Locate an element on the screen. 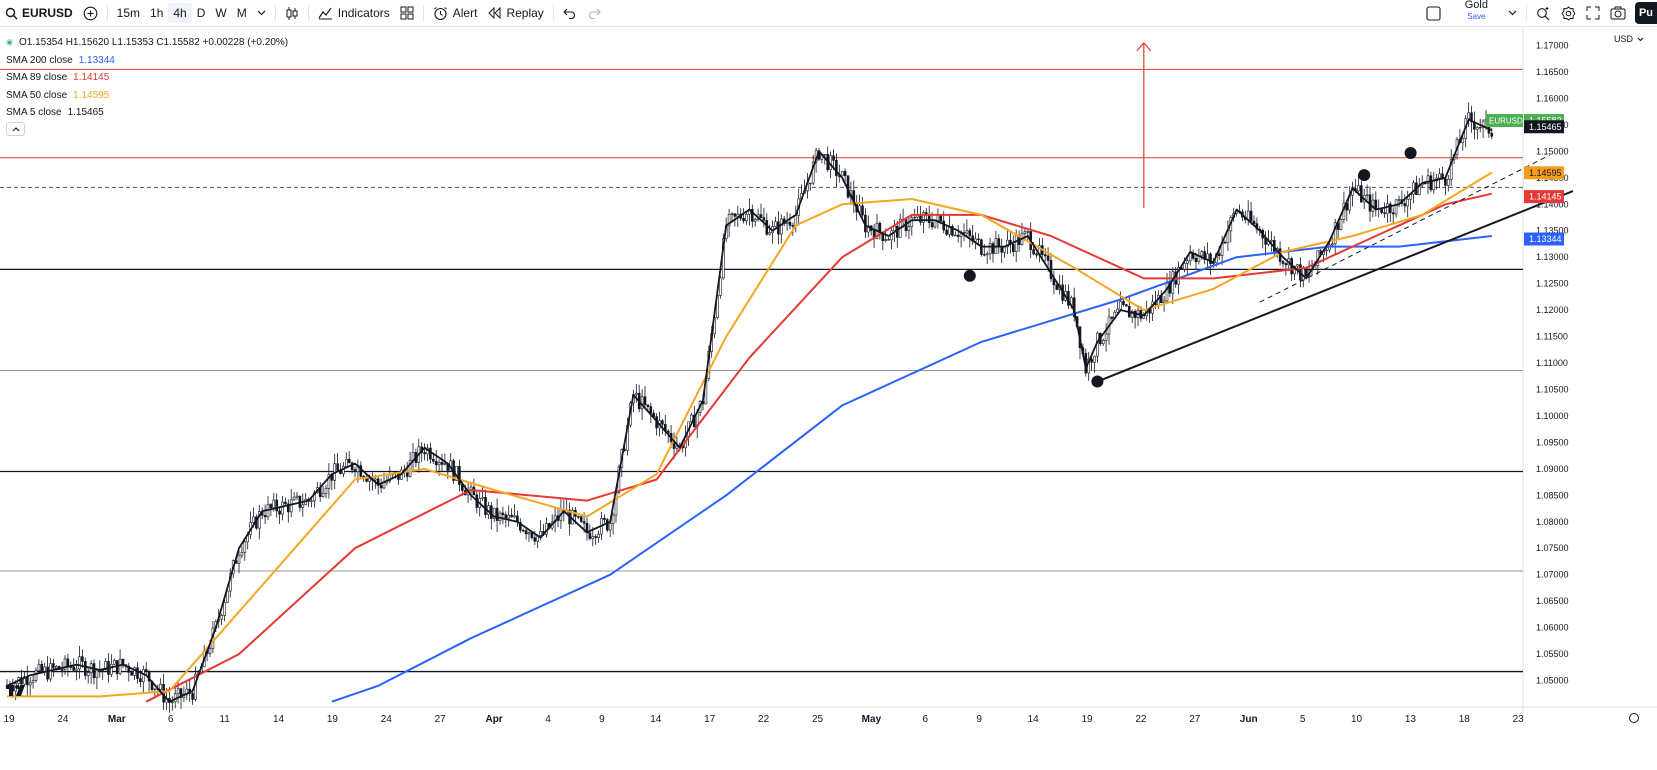 This screenshot has height=770, width=1657. snapshot-button is located at coordinates (1618, 13).